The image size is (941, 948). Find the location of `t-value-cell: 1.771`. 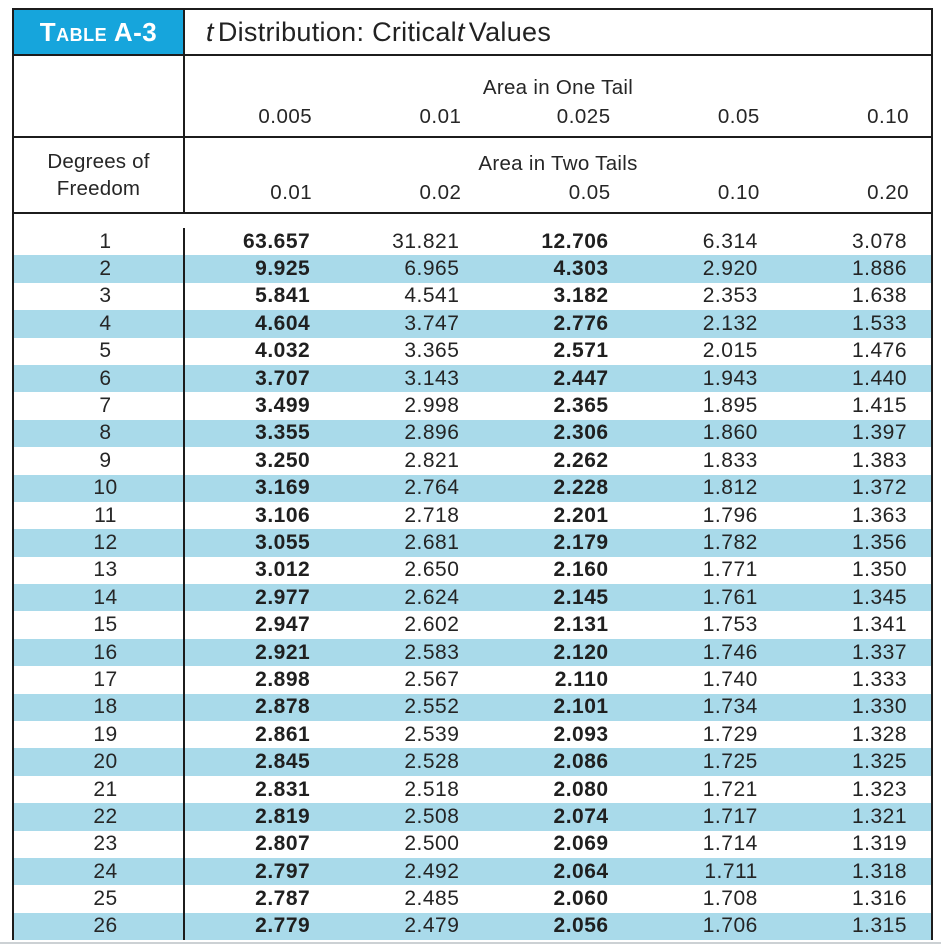

t-value-cell: 1.771 is located at coordinates (730, 570).